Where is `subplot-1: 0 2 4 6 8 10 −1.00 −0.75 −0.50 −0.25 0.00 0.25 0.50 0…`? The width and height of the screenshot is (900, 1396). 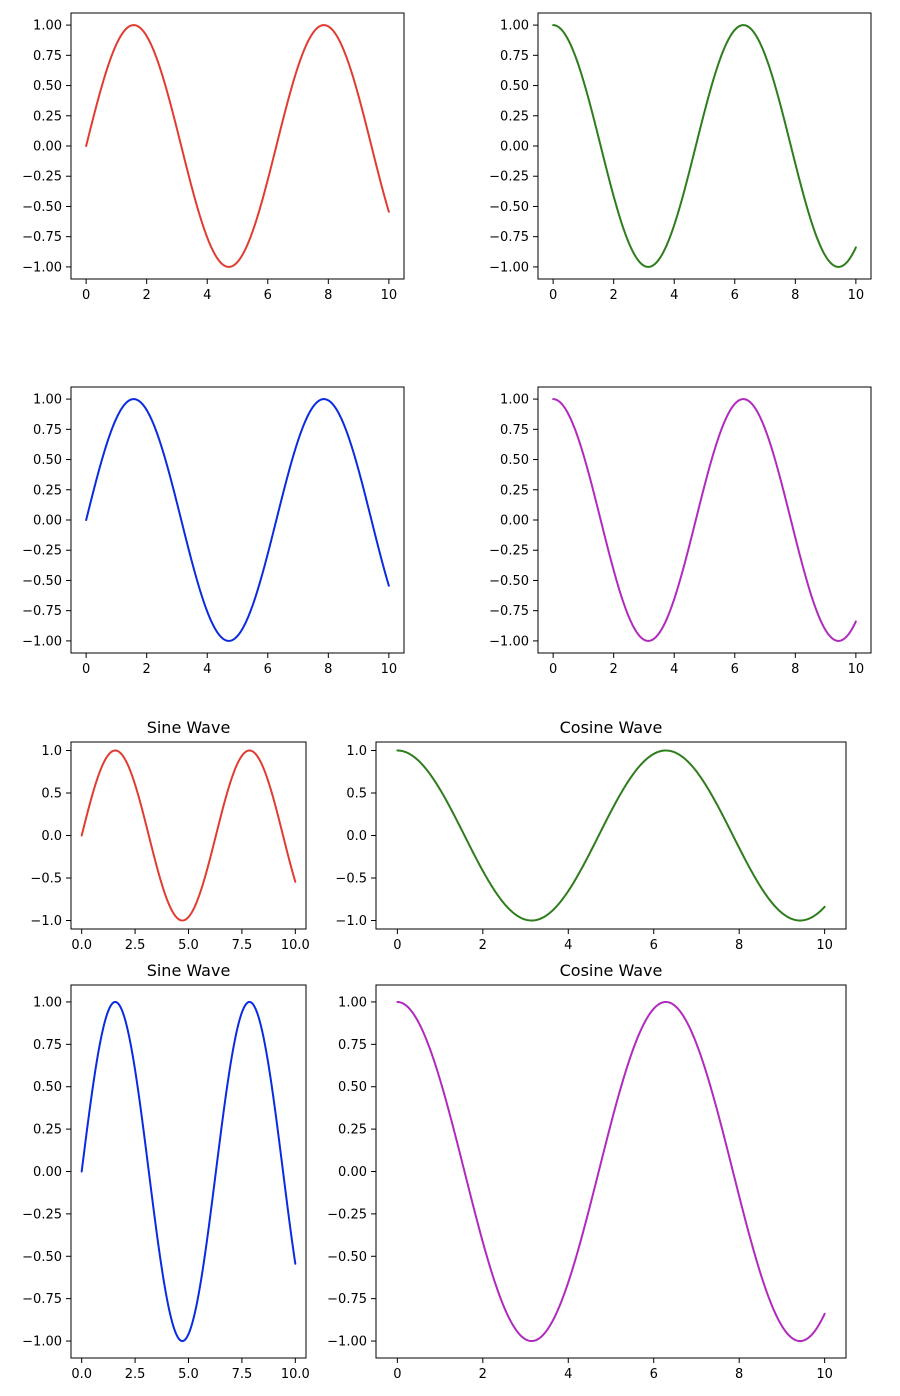
subplot-1: 0 2 4 6 8 10 −1.00 −0.75 −0.50 −0.25 0.00 0.25 0.50 0… is located at coordinates (213, 157).